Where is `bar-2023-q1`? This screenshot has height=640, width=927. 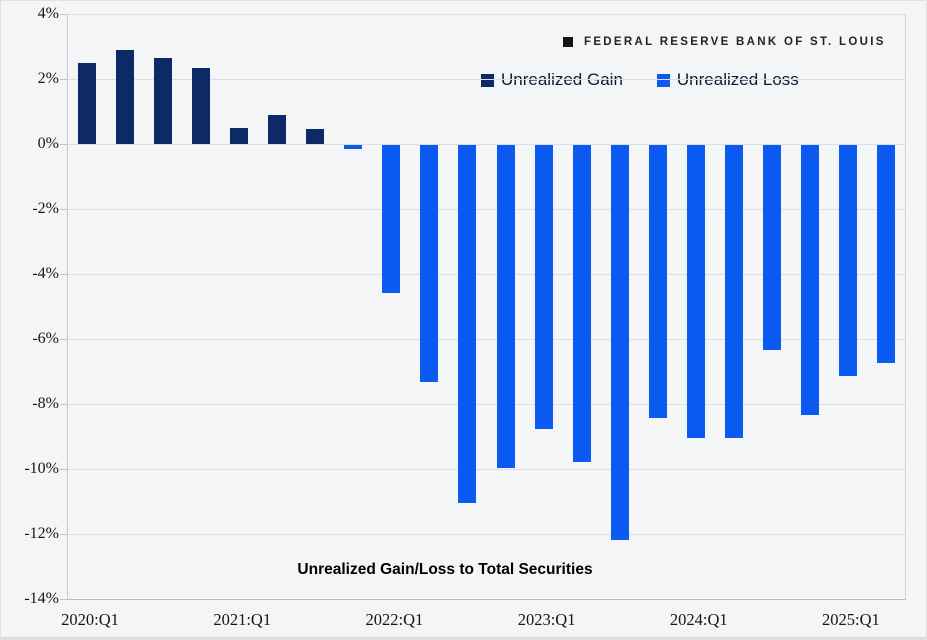 bar-2023-q1 is located at coordinates (543, 287).